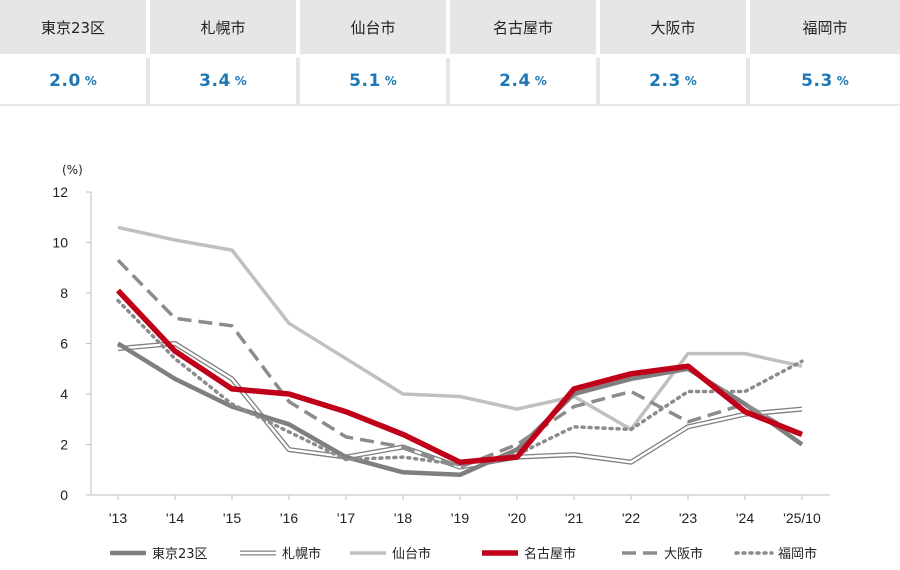 The width and height of the screenshot is (900, 570). Describe the element at coordinates (825, 27) in the screenshot. I see `summary-city-label: 福岡市` at that location.